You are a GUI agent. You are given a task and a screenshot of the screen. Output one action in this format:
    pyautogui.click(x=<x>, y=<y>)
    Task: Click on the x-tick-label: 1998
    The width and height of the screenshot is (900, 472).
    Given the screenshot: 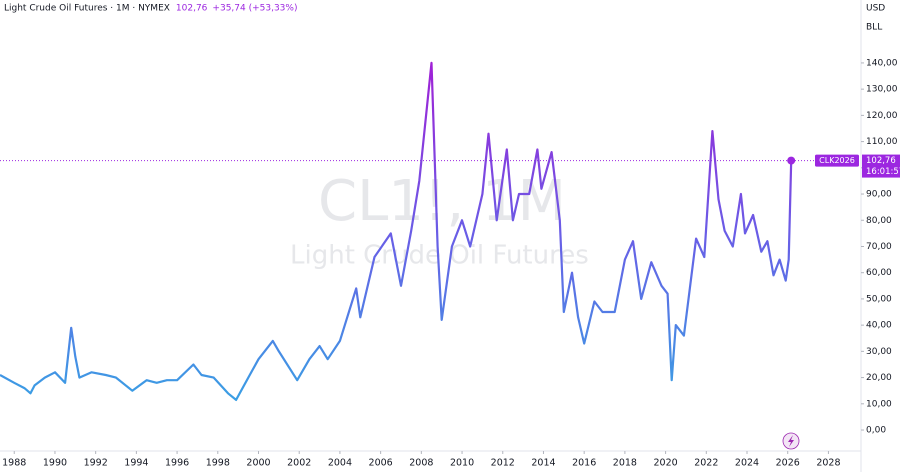 What is the action you would take?
    pyautogui.click(x=218, y=463)
    